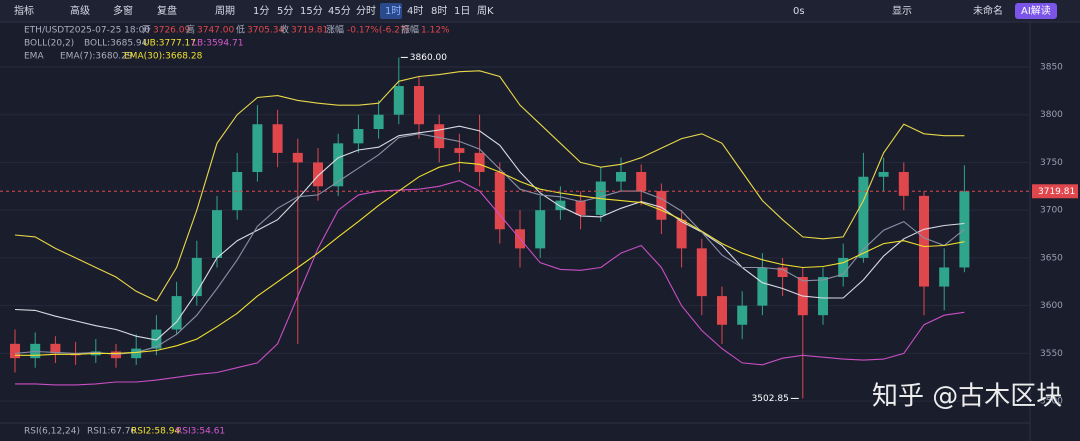 The height and width of the screenshot is (441, 1080). What do you see at coordinates (988, 10) in the screenshot?
I see `toolbar-item: 未命名` at bounding box center [988, 10].